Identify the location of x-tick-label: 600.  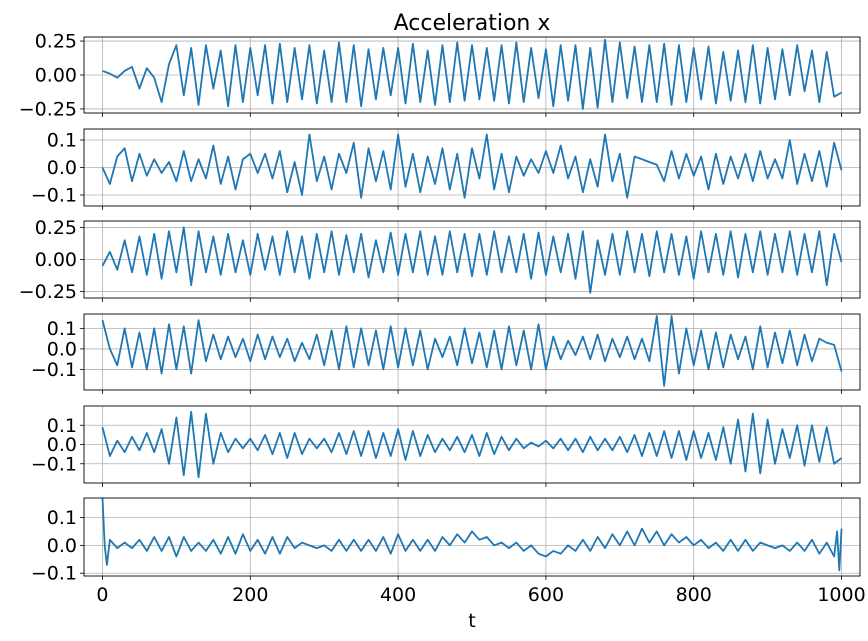
(546, 595).